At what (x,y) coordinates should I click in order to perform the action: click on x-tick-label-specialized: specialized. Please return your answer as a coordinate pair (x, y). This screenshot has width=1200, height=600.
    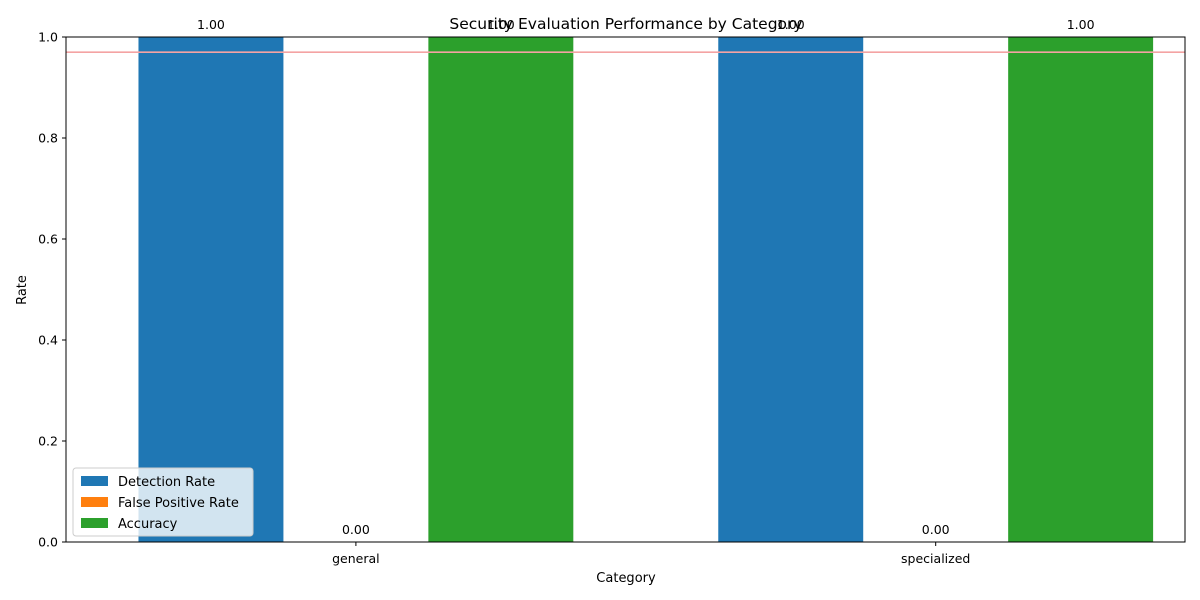
    Looking at the image, I should click on (935, 558).